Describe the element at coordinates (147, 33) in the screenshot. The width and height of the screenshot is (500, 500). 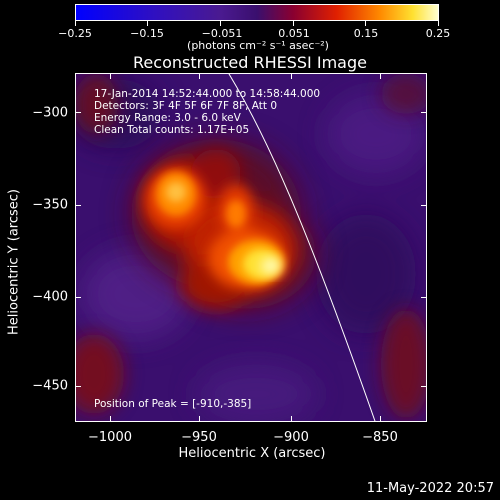
I see `colorbar-tick-label: −0.15` at that location.